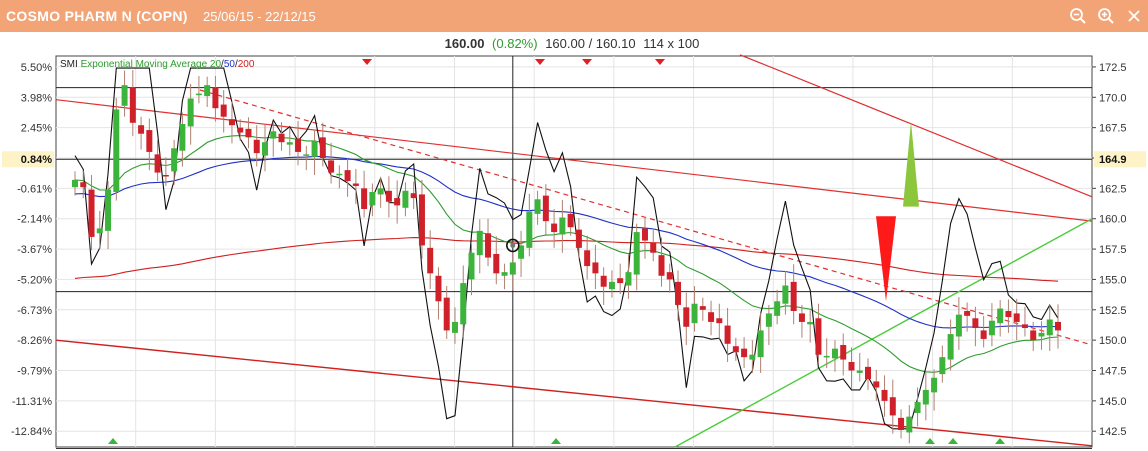 This screenshot has height=451, width=1148. What do you see at coordinates (1113, 372) in the screenshot?
I see `right-tick-label: 147.5` at bounding box center [1113, 372].